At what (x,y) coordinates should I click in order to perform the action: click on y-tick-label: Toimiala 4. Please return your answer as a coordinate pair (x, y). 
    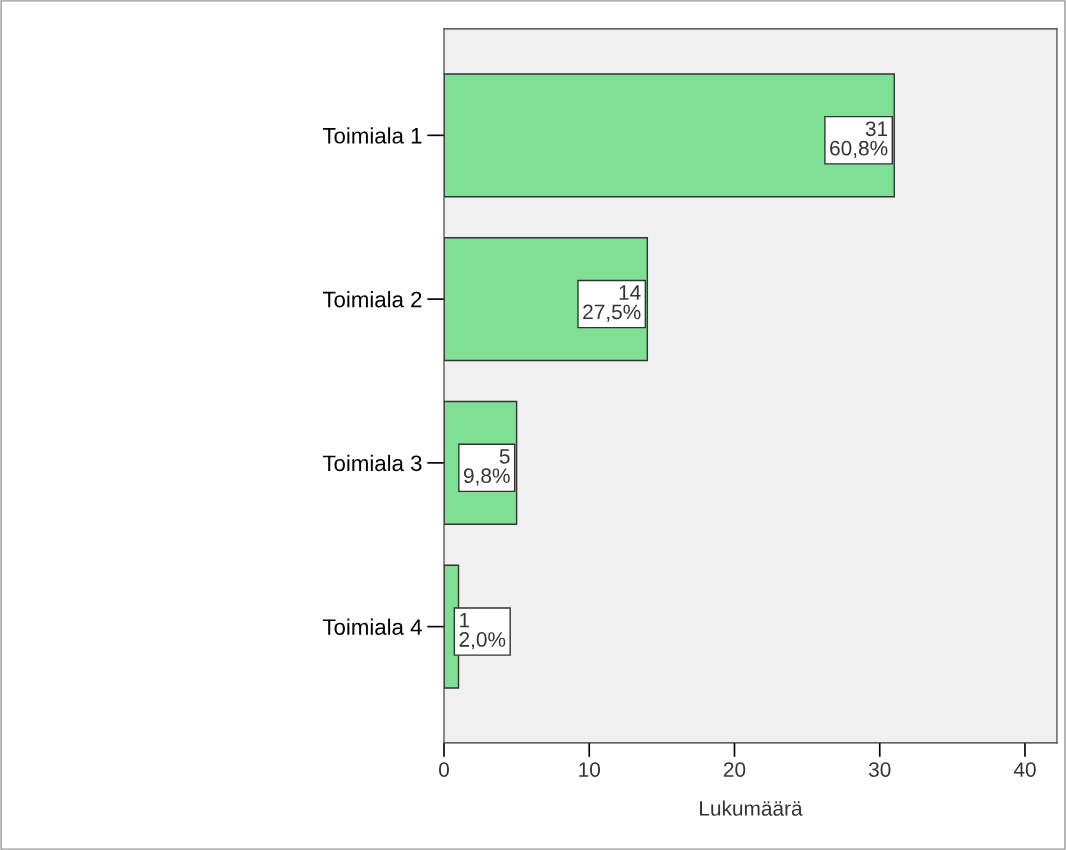
    Looking at the image, I should click on (372, 626).